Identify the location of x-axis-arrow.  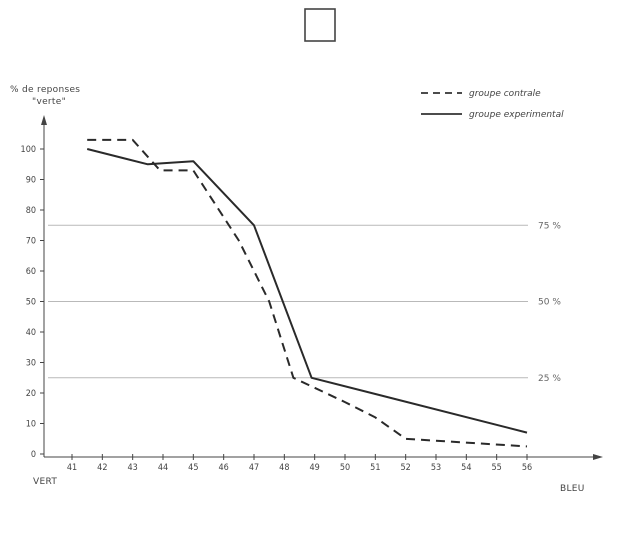
(598, 457).